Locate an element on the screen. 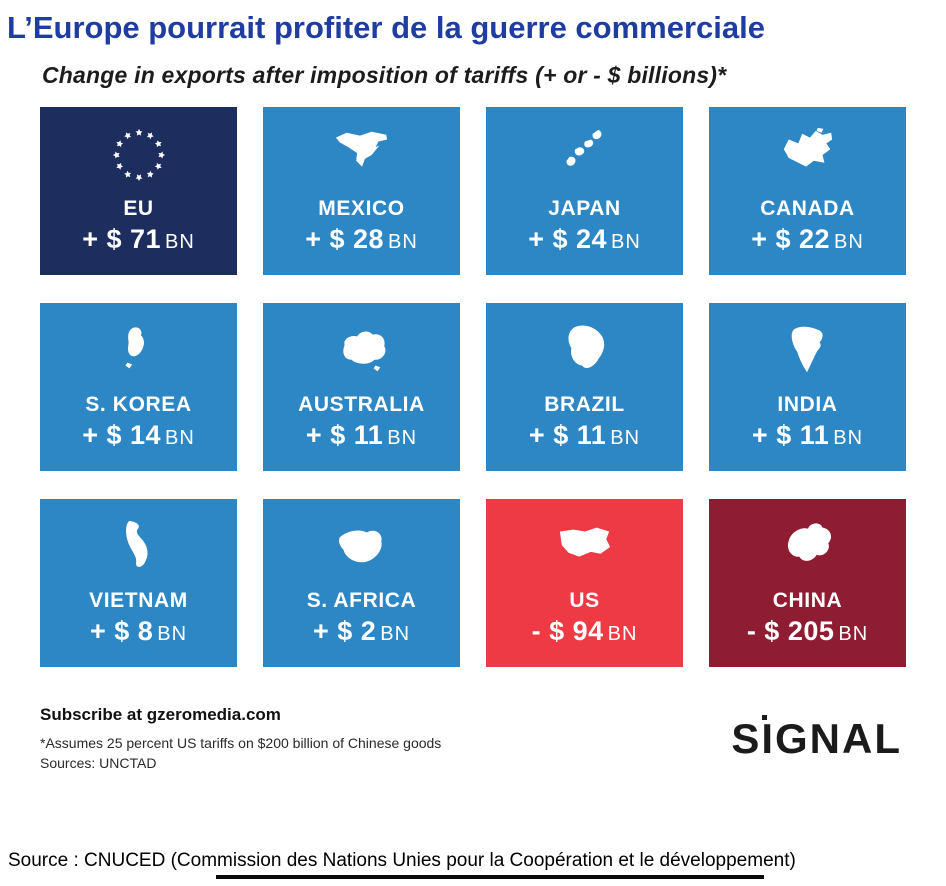  japan-map-icon is located at coordinates (585, 155).